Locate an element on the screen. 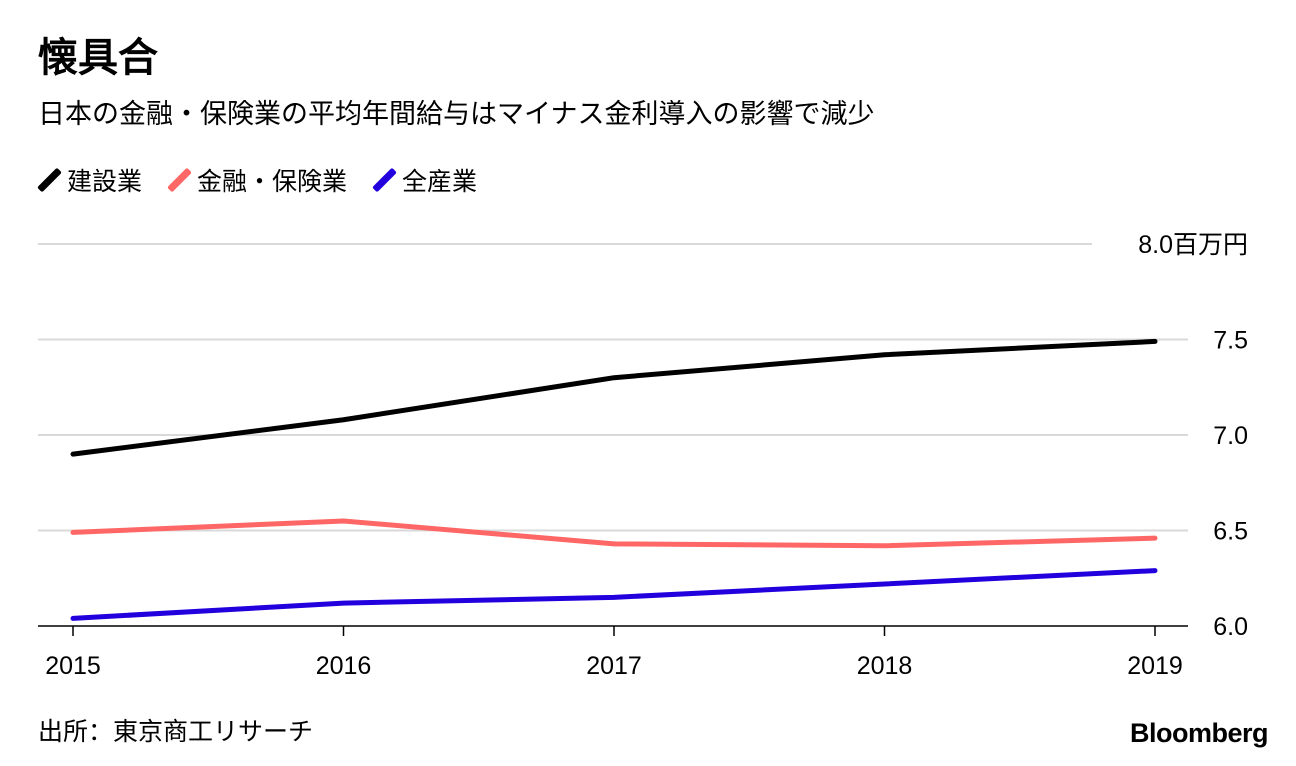  legend-item-all-industries: 全産業 is located at coordinates (425, 180).